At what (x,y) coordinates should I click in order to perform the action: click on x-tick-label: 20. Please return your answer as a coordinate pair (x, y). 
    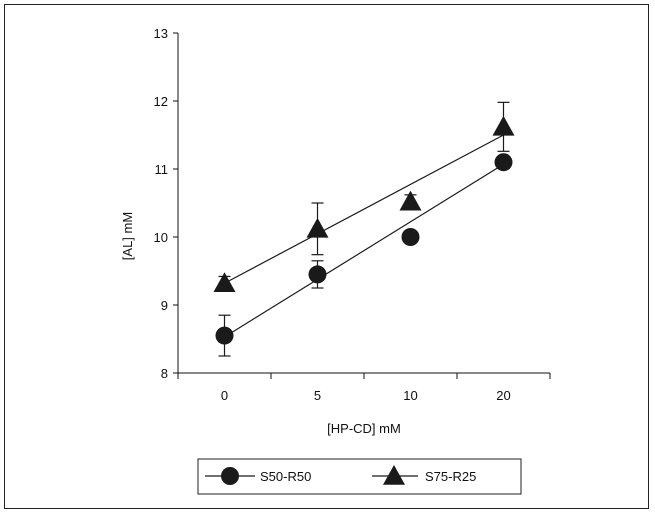
    Looking at the image, I should click on (503, 395).